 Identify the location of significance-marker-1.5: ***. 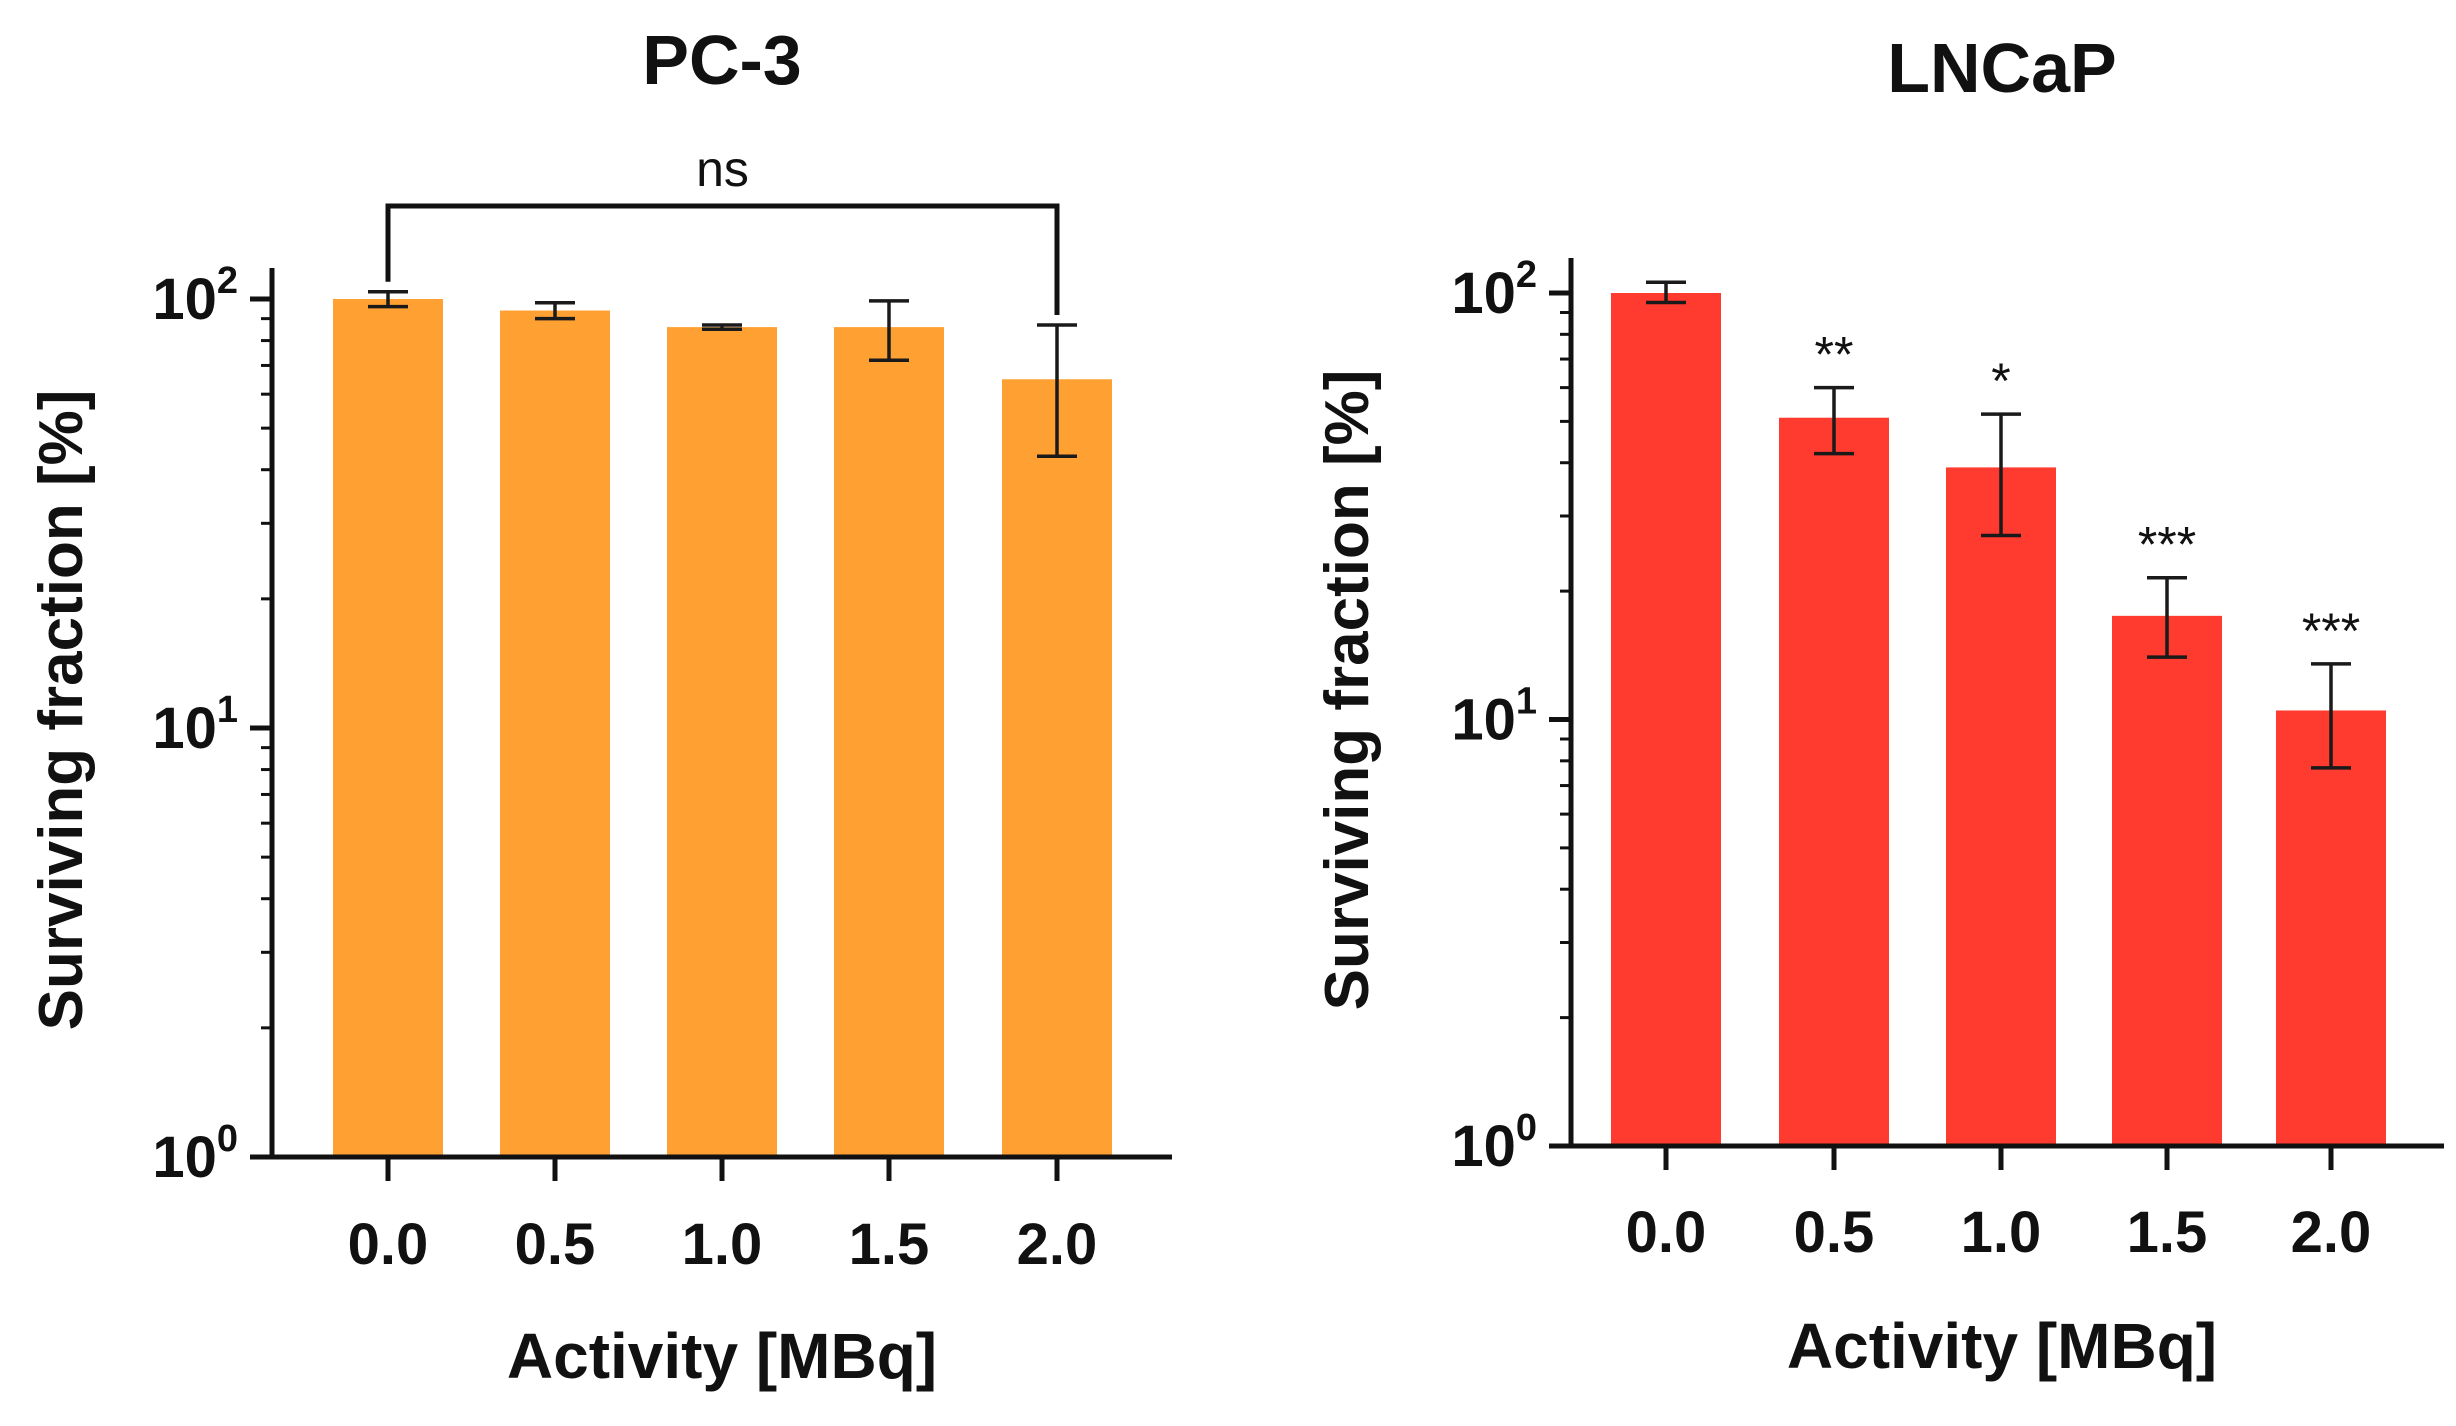
(2167, 545).